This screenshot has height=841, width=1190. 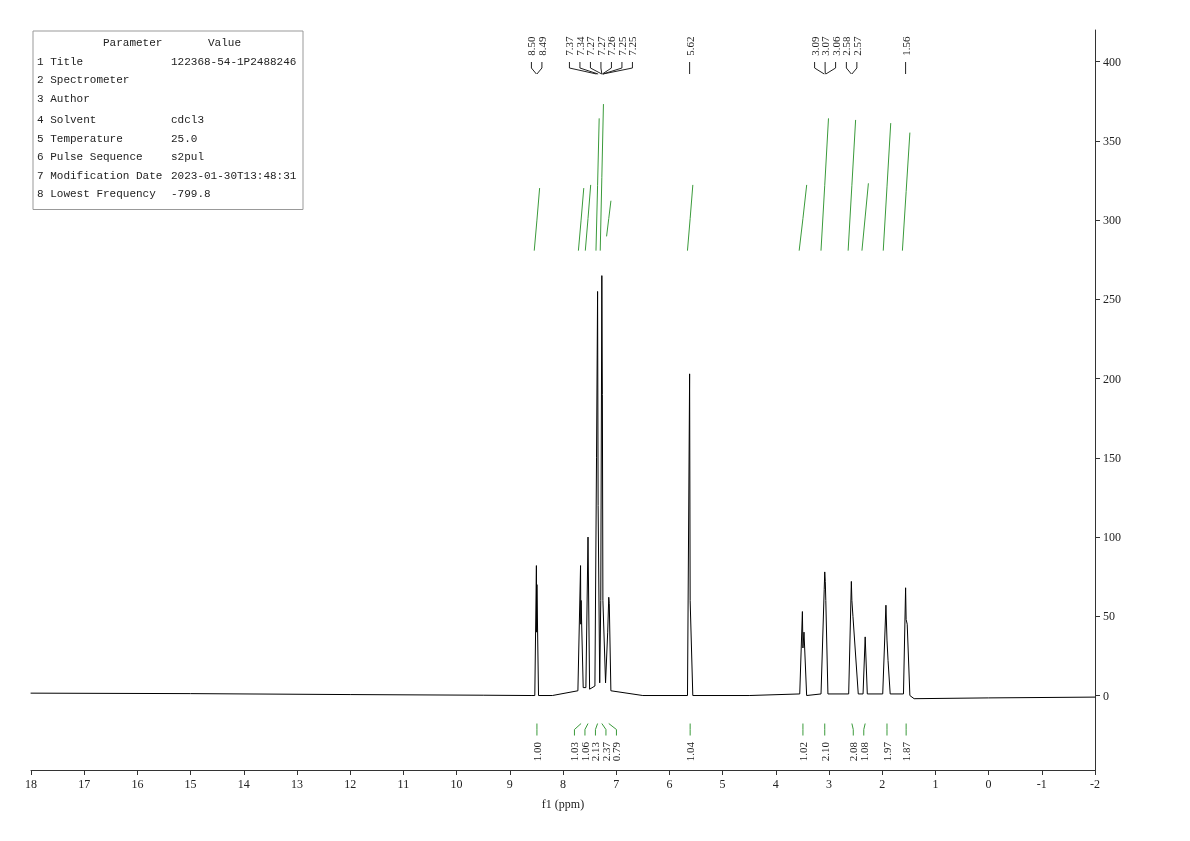 What do you see at coordinates (563, 804) in the screenshot?
I see `x-axis-title: f1 (ppm)` at bounding box center [563, 804].